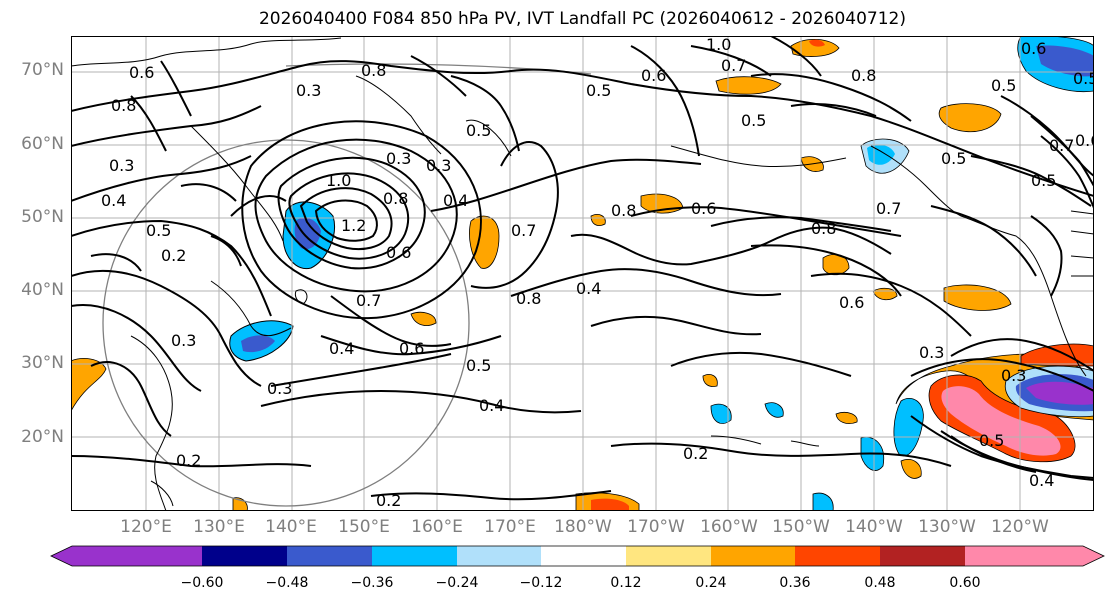 This screenshot has height=604, width=1105. I want to click on colorbar-tick-label: 0.48, so click(880, 583).